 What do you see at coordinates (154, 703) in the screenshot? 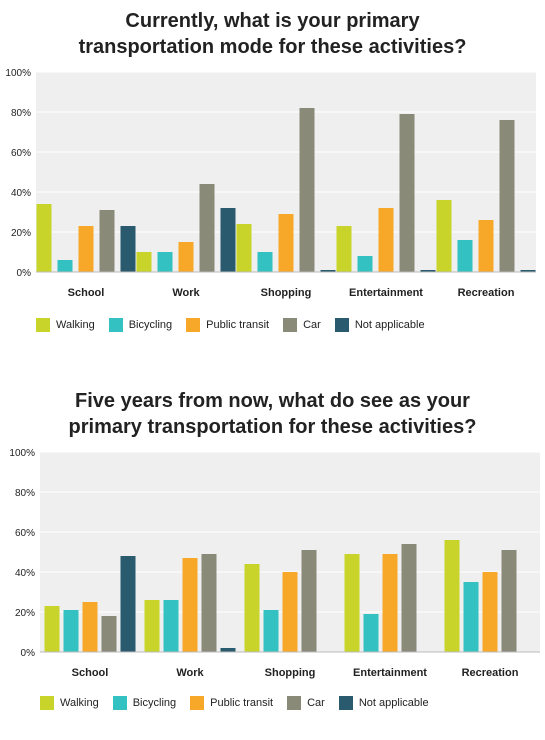
I see `legend-label: Bicycling` at bounding box center [154, 703].